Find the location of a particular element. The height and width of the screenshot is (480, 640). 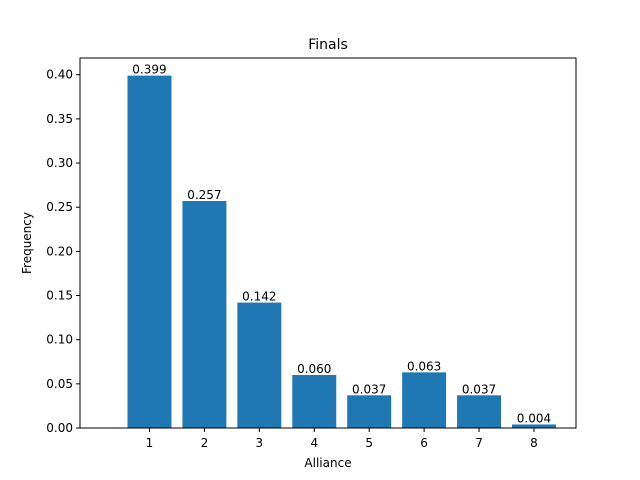

bar-value-label-6: 0.063 is located at coordinates (424, 366).